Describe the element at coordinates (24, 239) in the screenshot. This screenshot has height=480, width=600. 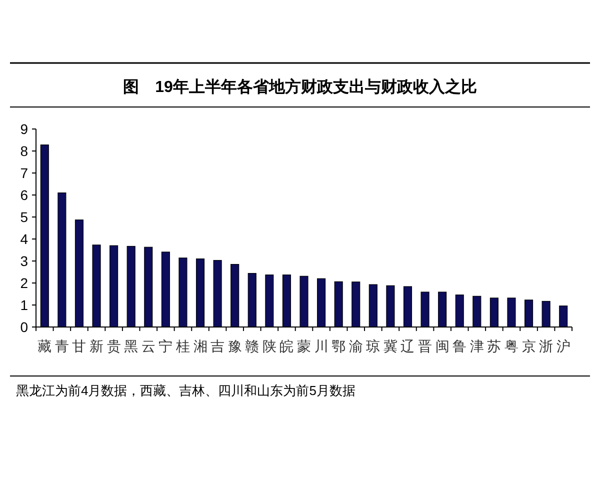
I see `ytick: 4` at that location.